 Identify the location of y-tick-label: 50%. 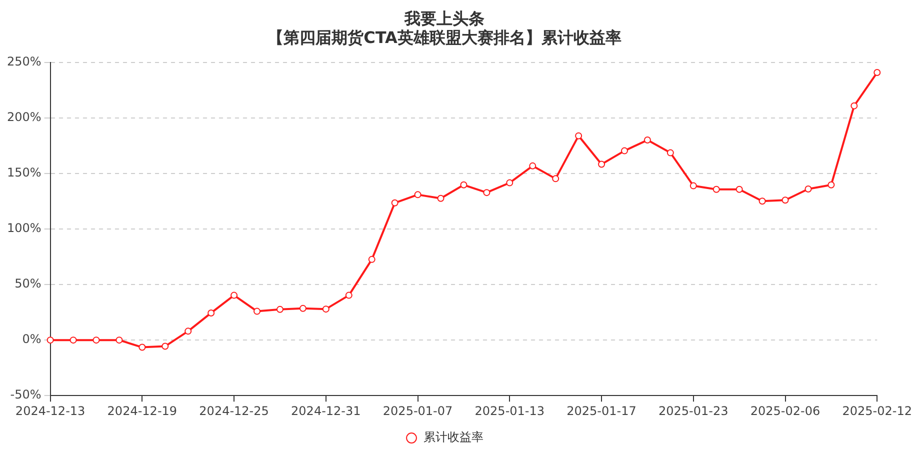
(28, 283).